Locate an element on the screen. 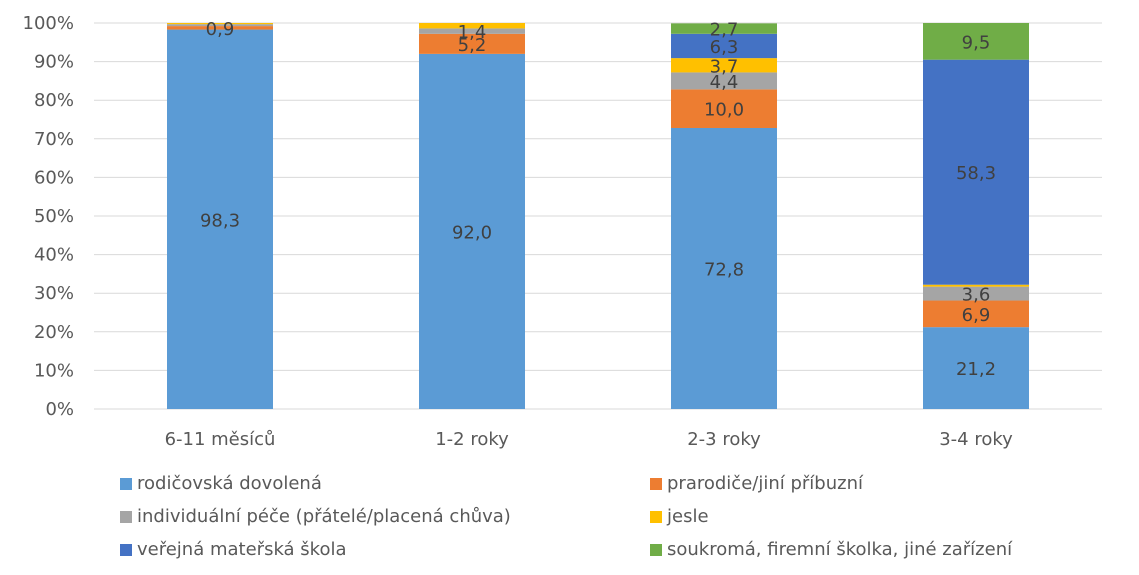 Image resolution: width=1139 pixels, height=575 pixels. y-tick-label: 0% is located at coordinates (59, 409).